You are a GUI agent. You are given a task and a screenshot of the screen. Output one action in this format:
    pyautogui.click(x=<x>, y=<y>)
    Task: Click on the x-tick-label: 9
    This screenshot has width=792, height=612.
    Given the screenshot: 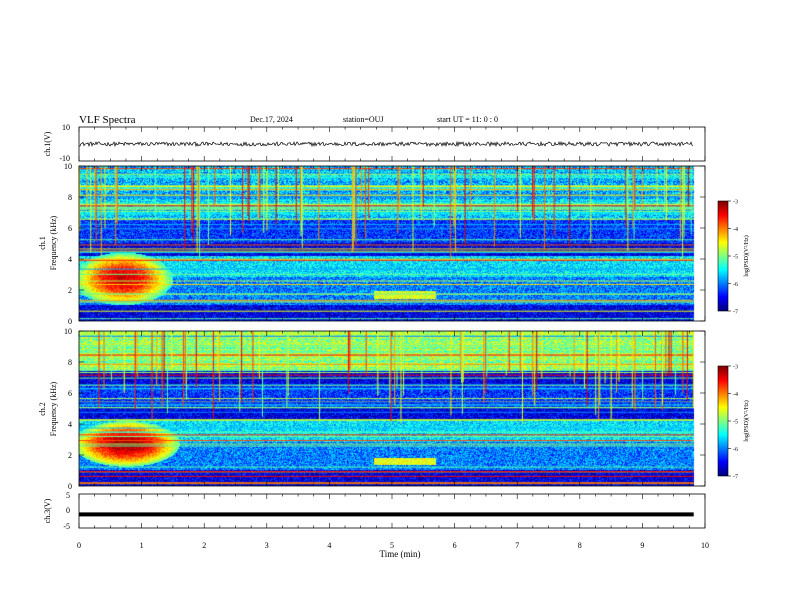 What is the action you would take?
    pyautogui.click(x=642, y=545)
    